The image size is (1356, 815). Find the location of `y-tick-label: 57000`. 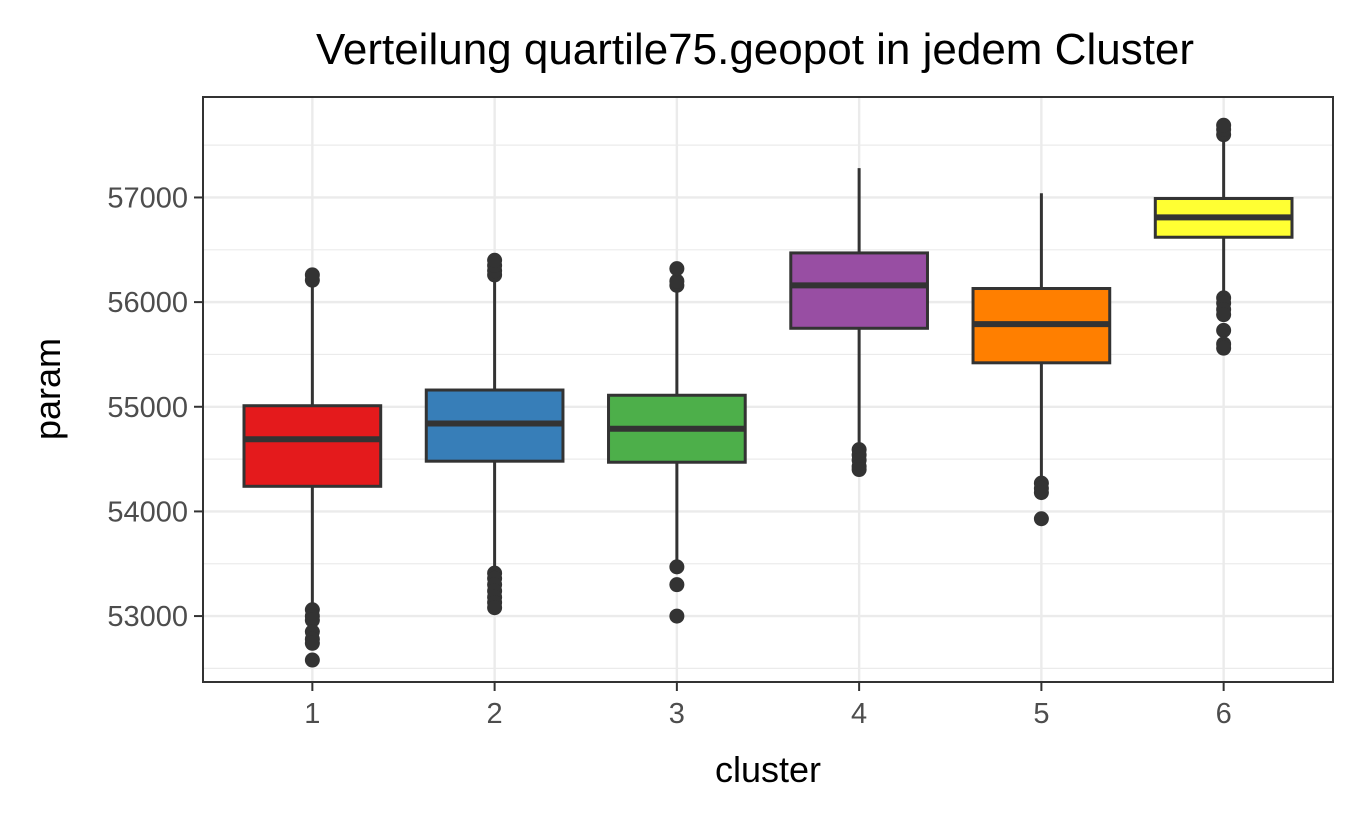

y-tick-label: 57000 is located at coordinates (147, 198).